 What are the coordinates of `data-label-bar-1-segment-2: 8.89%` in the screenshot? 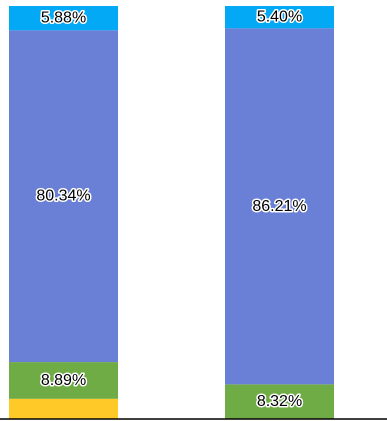 It's located at (63, 380).